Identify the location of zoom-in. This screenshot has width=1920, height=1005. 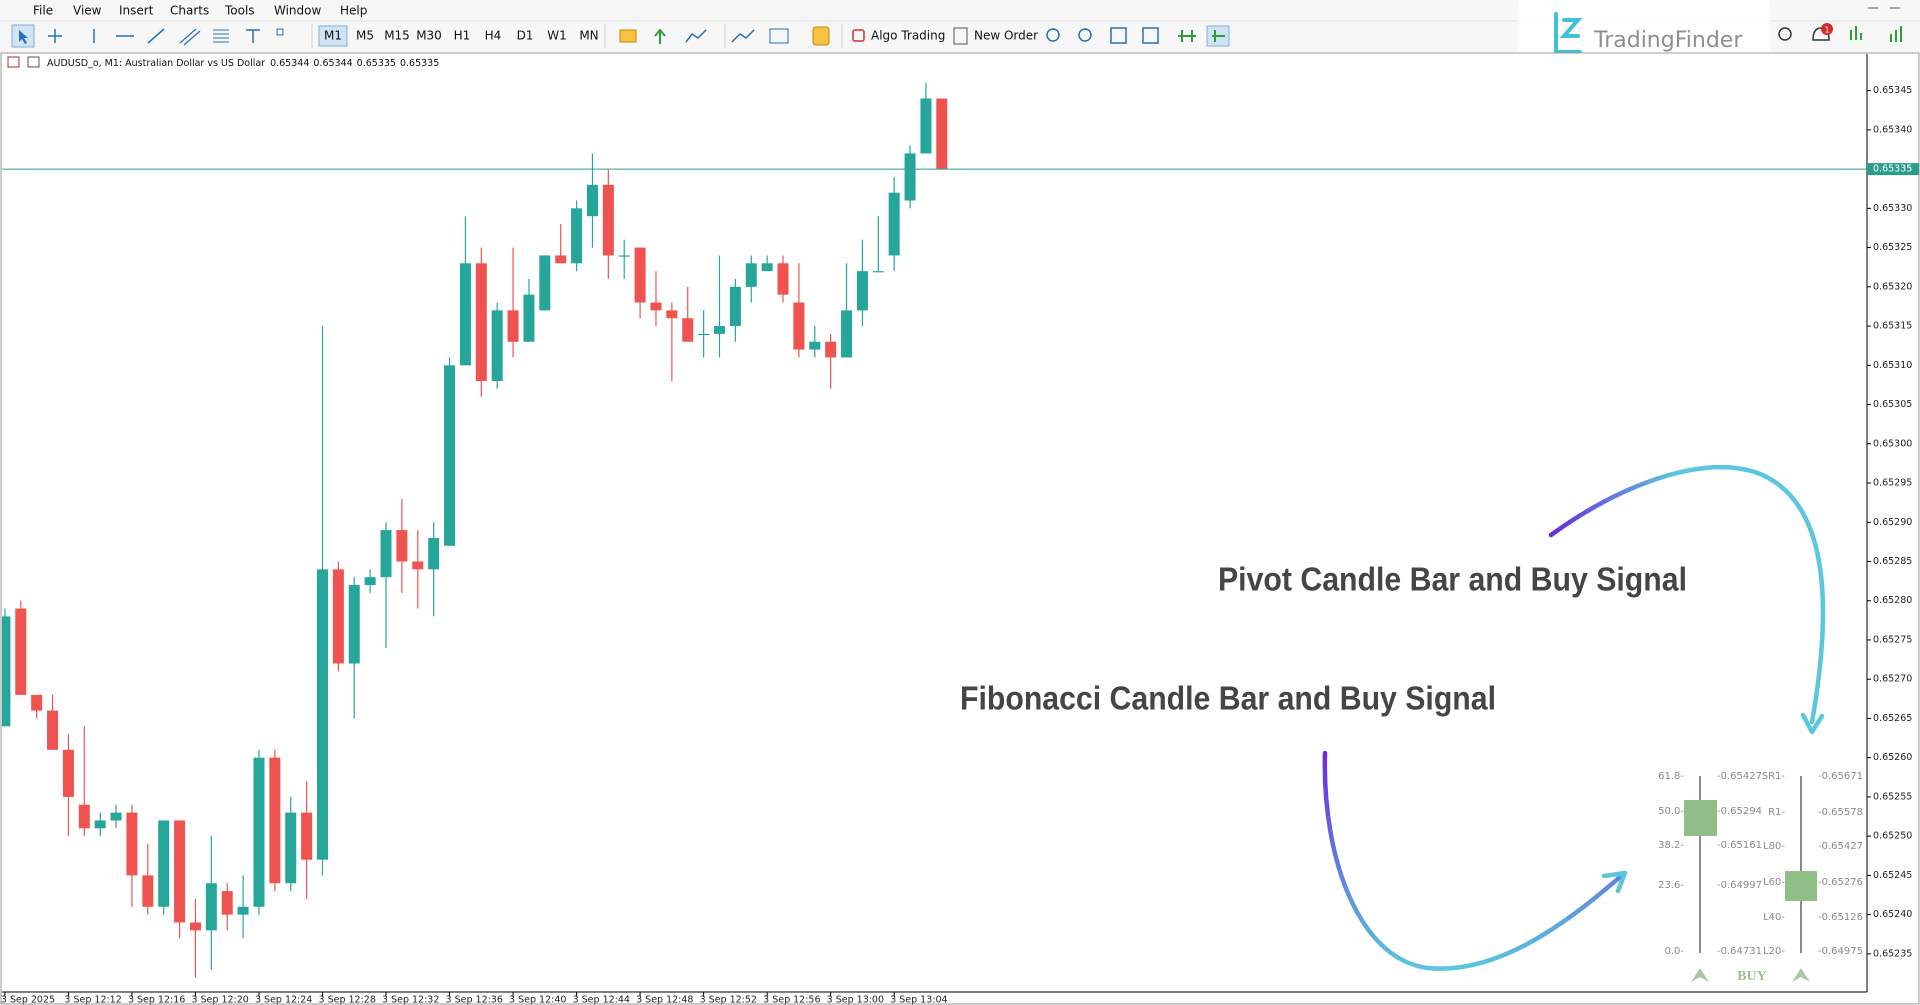
(1053, 35).